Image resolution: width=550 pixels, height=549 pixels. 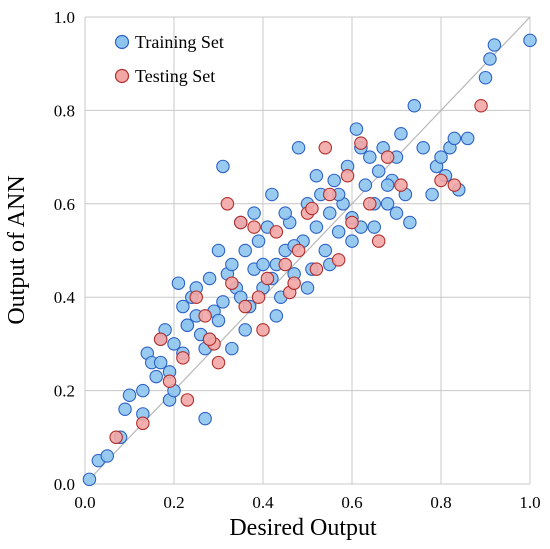 I want to click on y-tick-label: 0.0, so click(x=64, y=484).